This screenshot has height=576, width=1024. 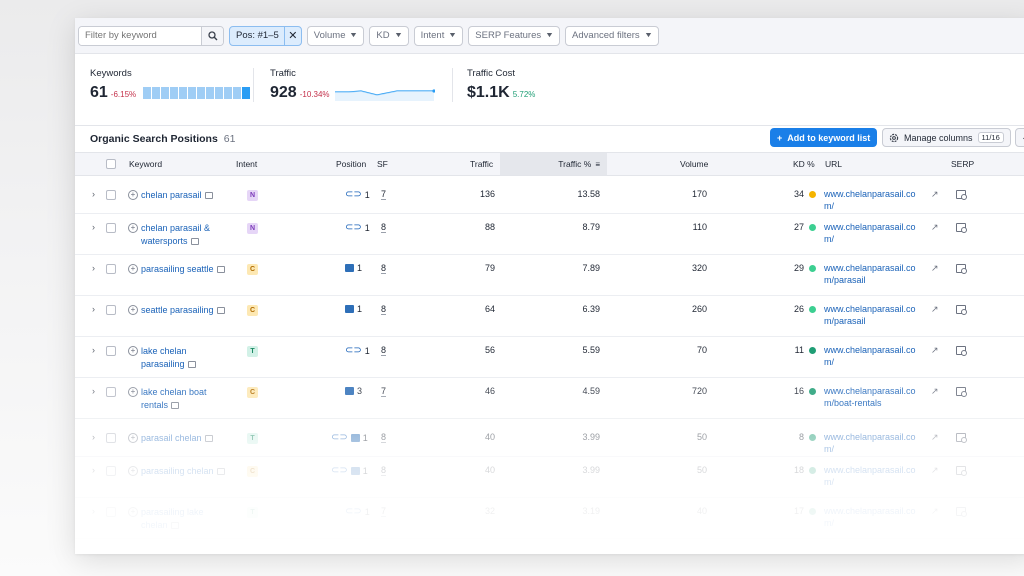 I want to click on search-button, so click(x=212, y=35).